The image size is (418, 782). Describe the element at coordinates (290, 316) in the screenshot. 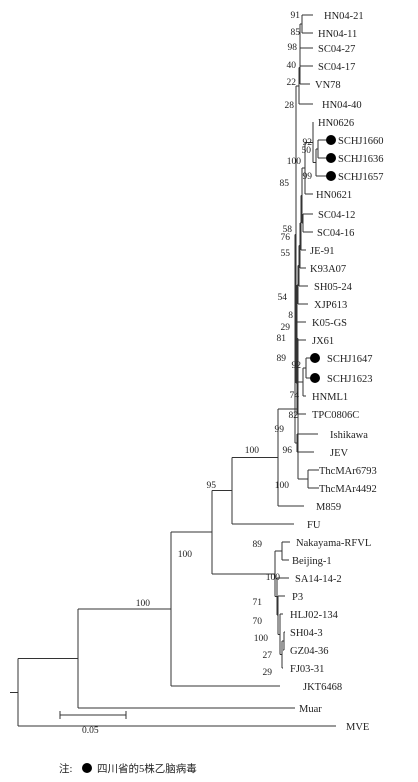

I see `bootstrap-value: 8` at that location.